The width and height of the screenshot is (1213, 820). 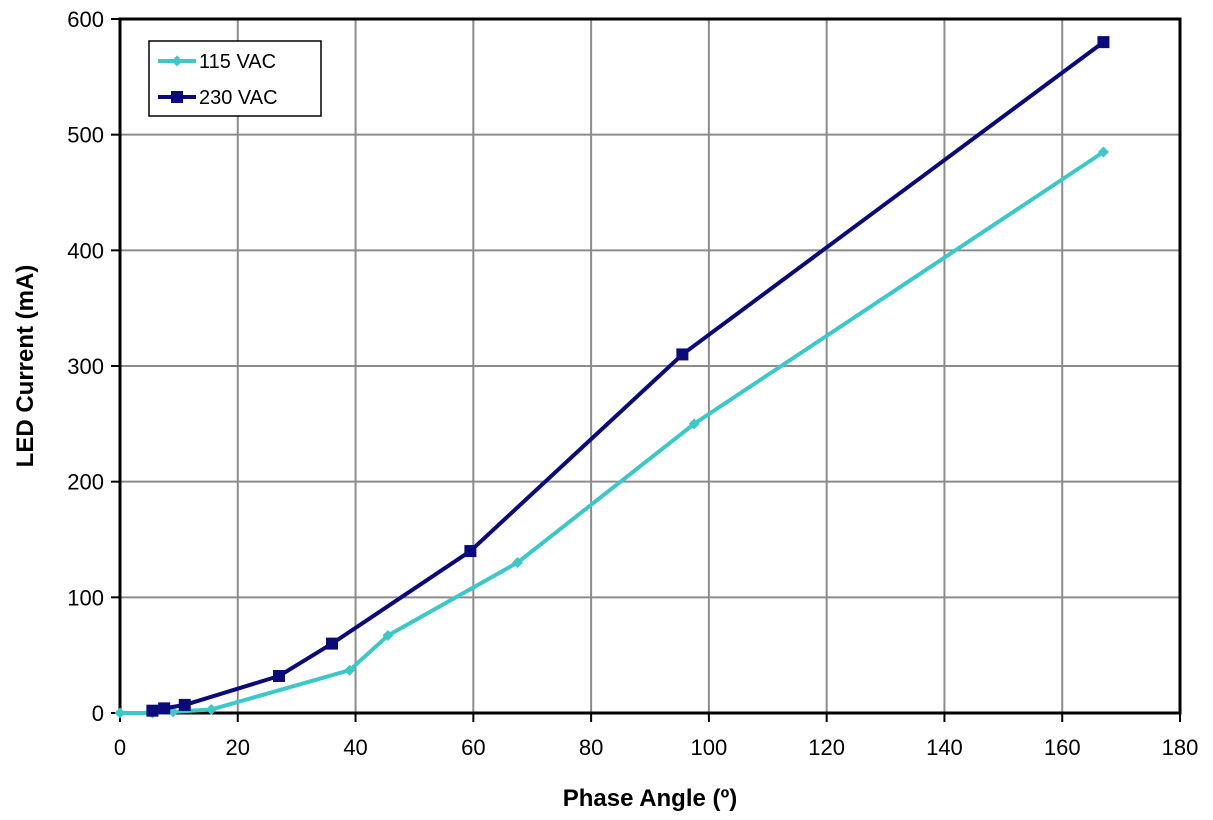 I want to click on y-tick-label: 200, so click(x=85, y=482).